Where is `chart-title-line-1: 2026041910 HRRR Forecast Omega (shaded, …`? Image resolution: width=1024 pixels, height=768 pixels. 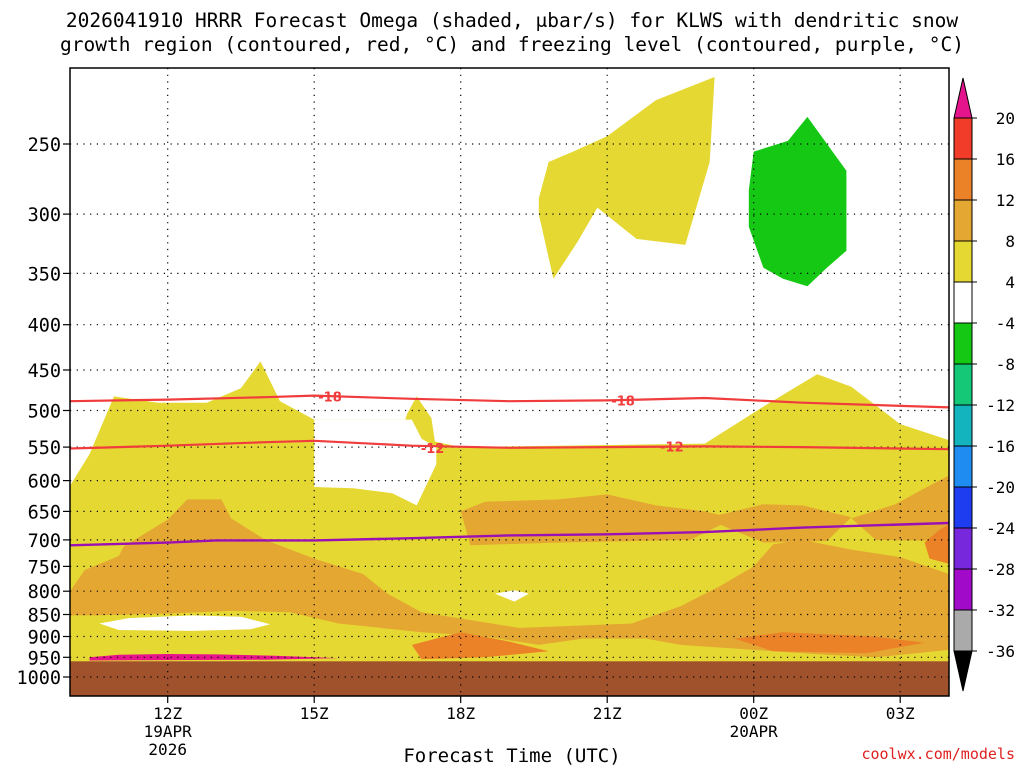 chart-title-line-1: 2026041910 HRRR Forecast Omega (shaded, … is located at coordinates (512, 20).